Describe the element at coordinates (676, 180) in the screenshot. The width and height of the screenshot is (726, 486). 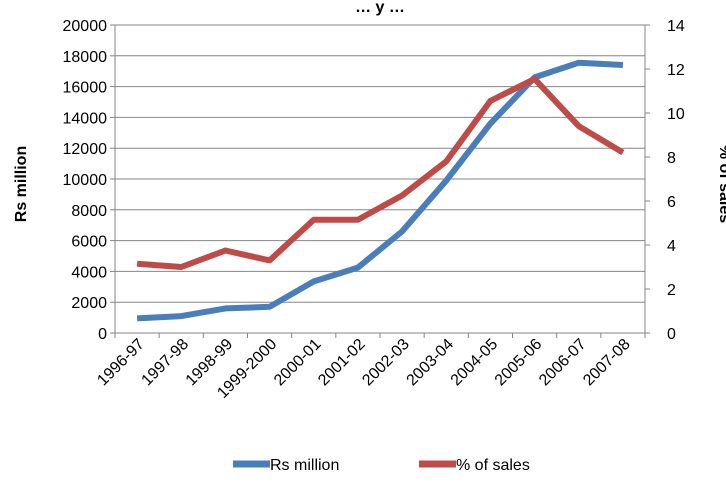
I see `right-axis-ticks: 0 2 4 6 8 10 12 14` at that location.